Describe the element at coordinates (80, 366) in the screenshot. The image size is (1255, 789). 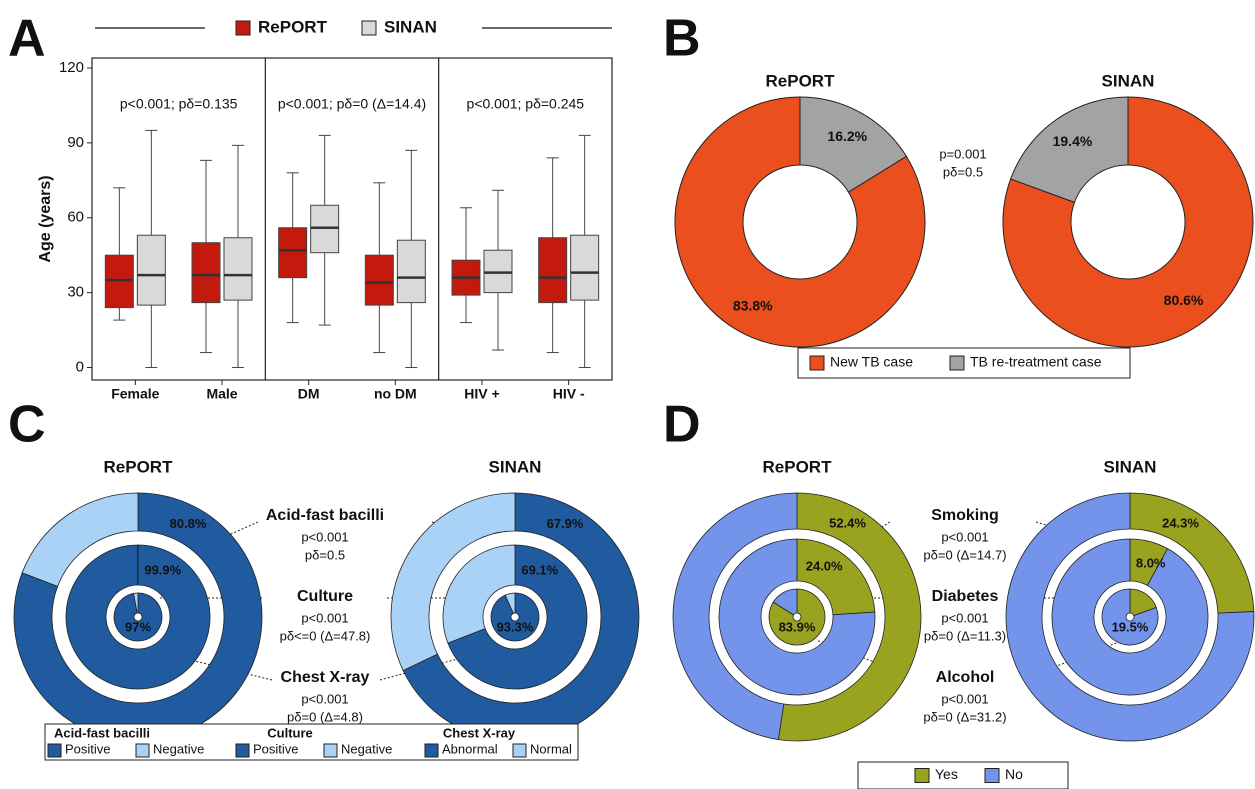
I see `y-tick-label: 0` at that location.